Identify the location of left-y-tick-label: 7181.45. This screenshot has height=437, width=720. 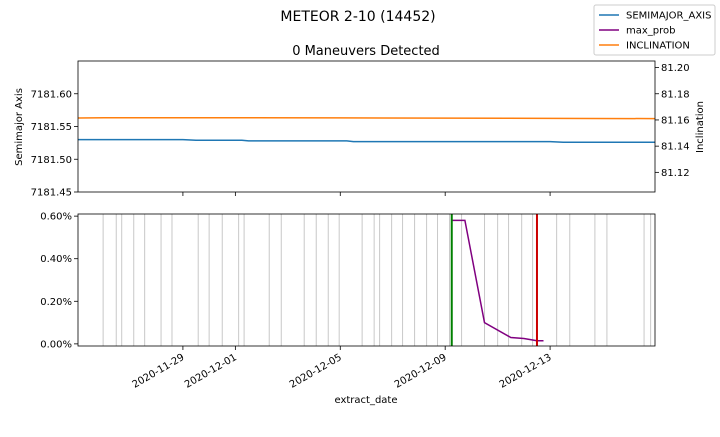
(51, 193).